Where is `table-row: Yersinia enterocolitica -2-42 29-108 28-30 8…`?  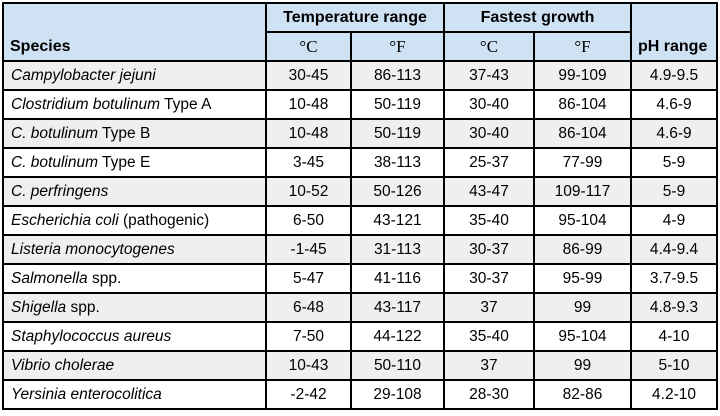
table-row: Yersinia enterocolitica -2-42 29-108 28-30 8… is located at coordinates (360, 394).